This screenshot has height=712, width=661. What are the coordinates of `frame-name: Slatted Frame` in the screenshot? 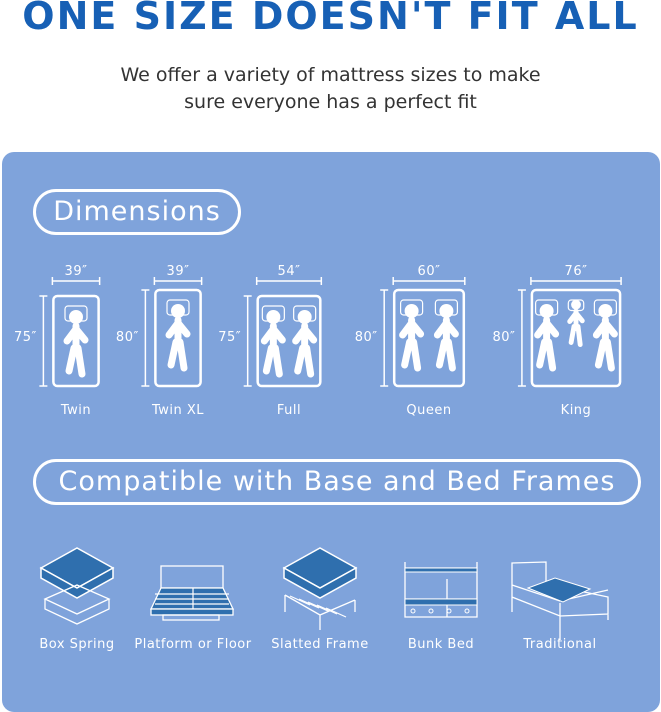 It's located at (320, 644).